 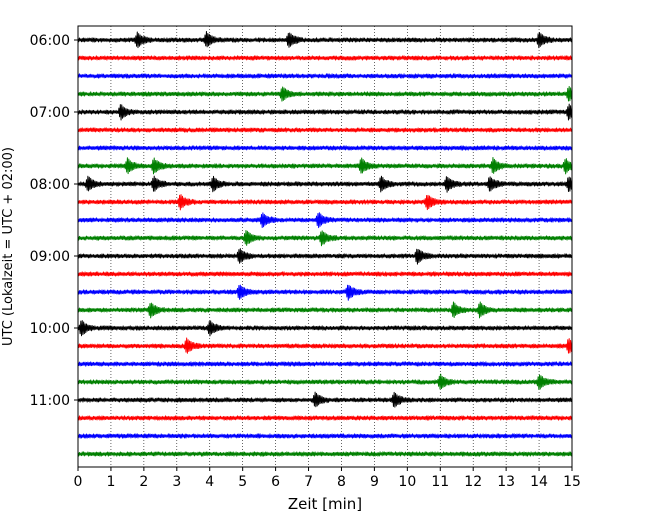 What do you see at coordinates (572, 482) in the screenshot?
I see `x-tick-label: 15` at bounding box center [572, 482].